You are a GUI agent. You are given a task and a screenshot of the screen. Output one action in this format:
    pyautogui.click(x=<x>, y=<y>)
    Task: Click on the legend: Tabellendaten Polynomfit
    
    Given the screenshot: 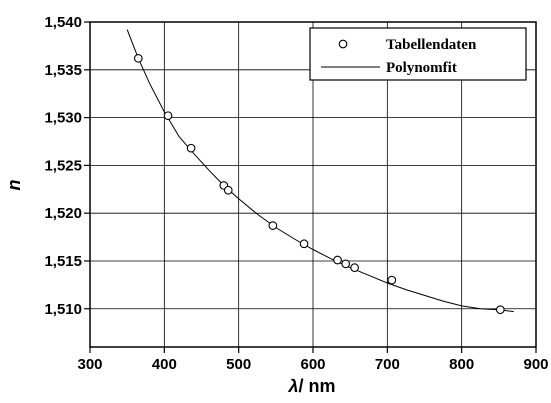 What is the action you would take?
    pyautogui.click(x=418, y=54)
    